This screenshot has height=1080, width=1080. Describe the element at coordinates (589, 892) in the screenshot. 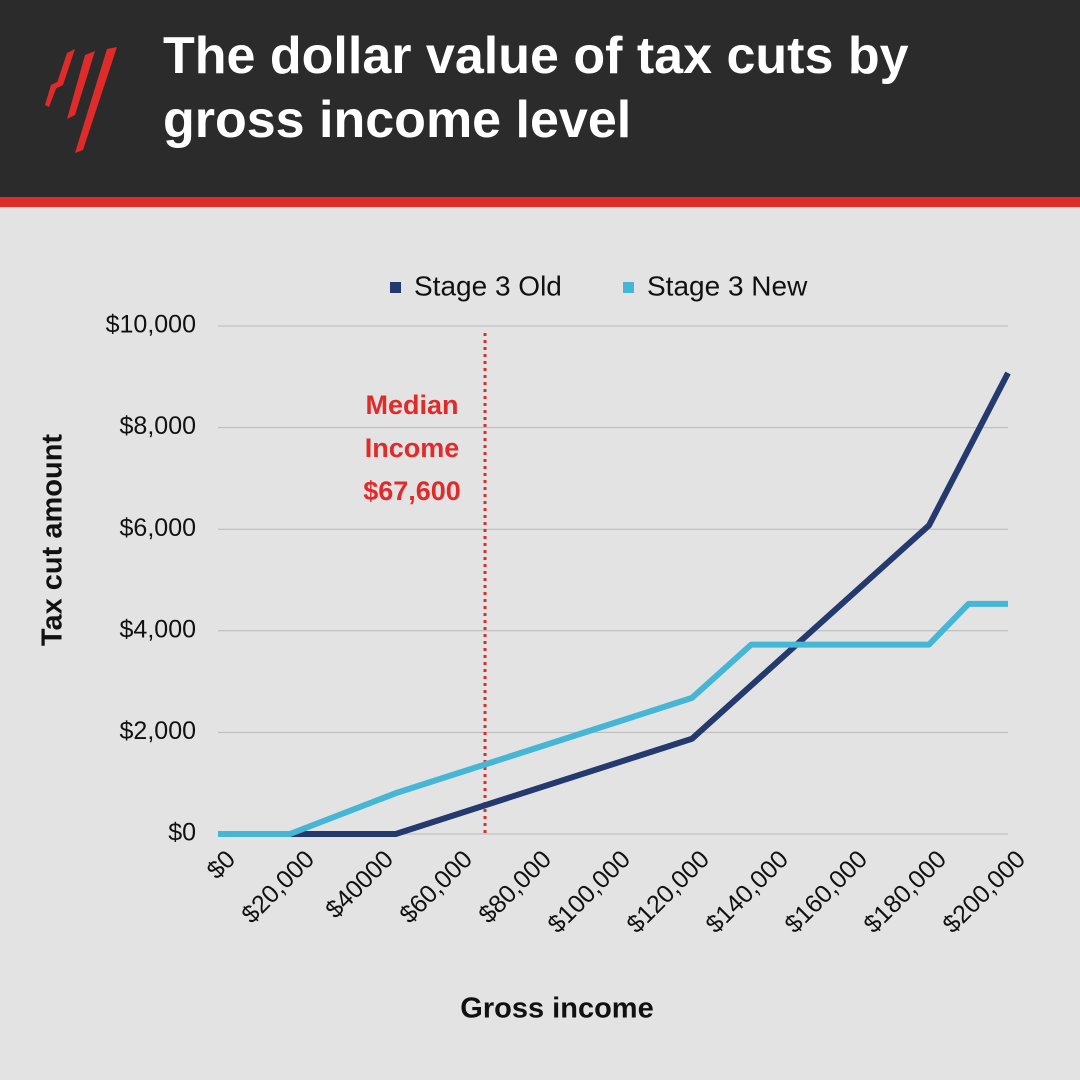

I see `x-tick-label: $100,000` at that location.